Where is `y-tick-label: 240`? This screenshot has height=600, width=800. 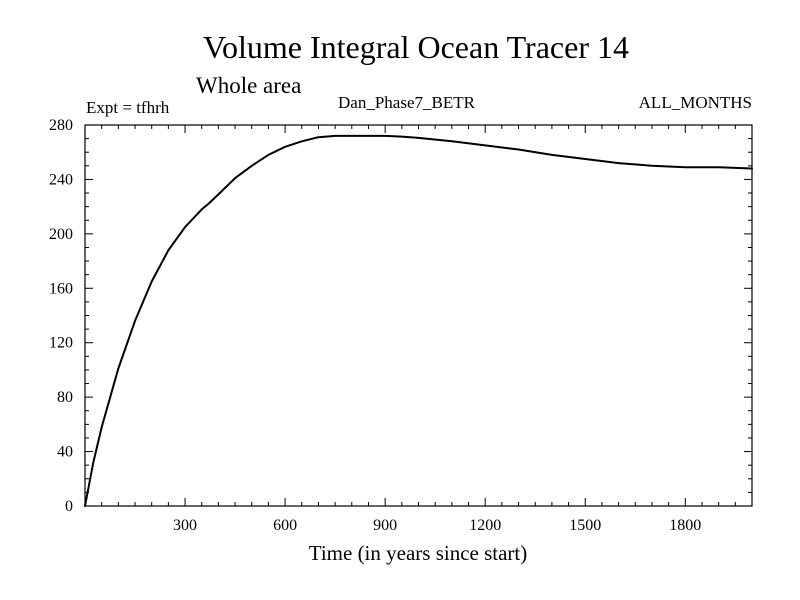 y-tick-label: 240 is located at coordinates (61, 179).